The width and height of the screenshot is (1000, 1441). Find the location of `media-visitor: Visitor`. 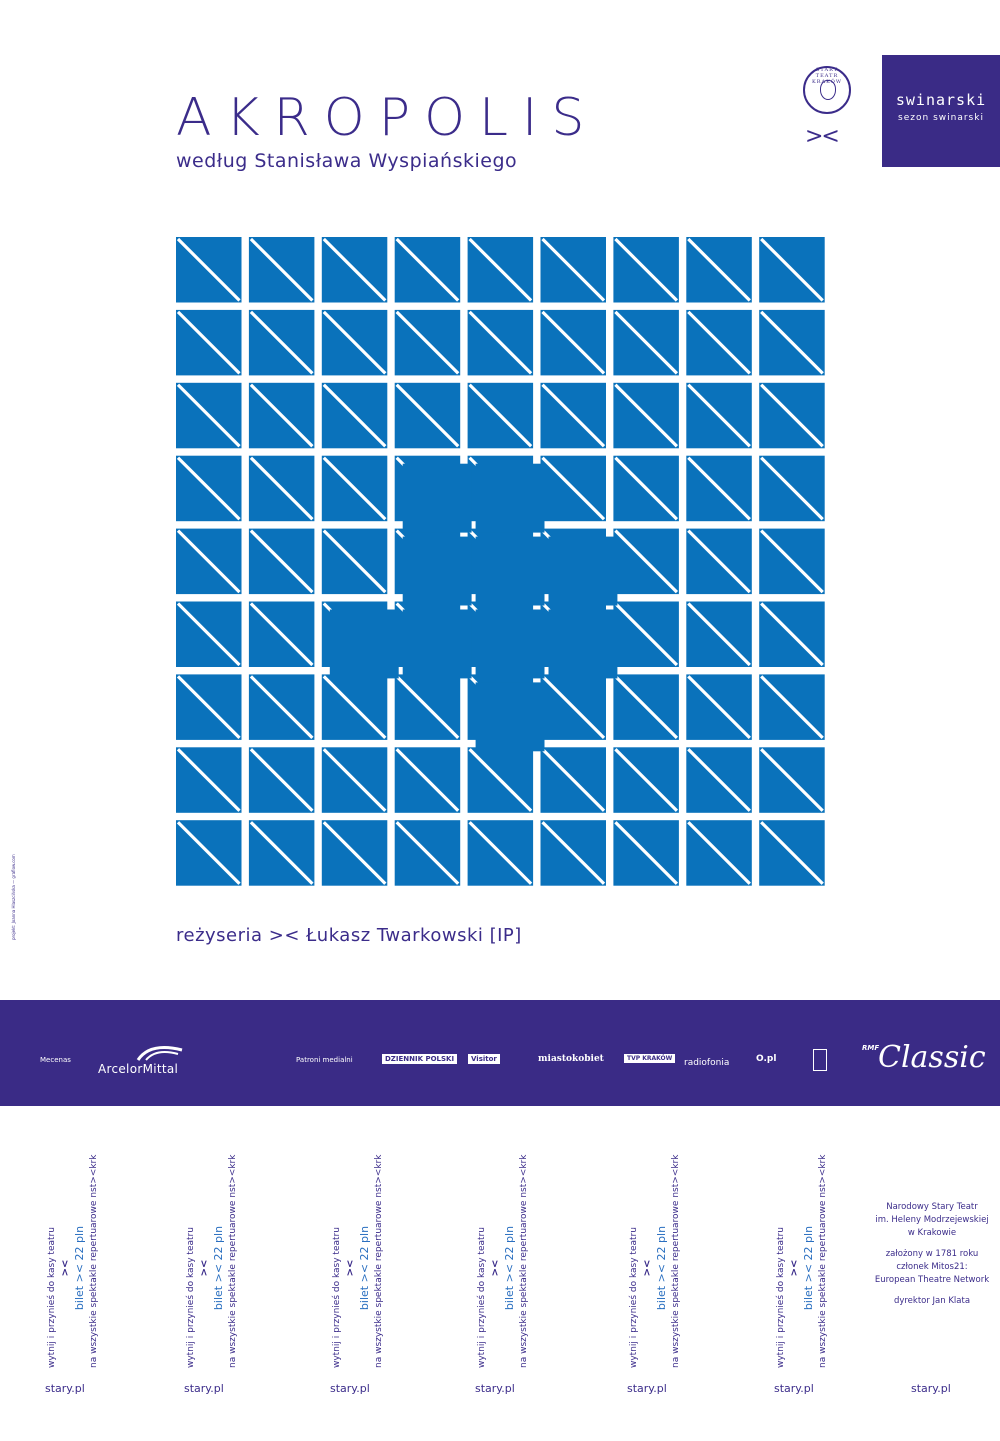

media-visitor: Visitor is located at coordinates (484, 1059).